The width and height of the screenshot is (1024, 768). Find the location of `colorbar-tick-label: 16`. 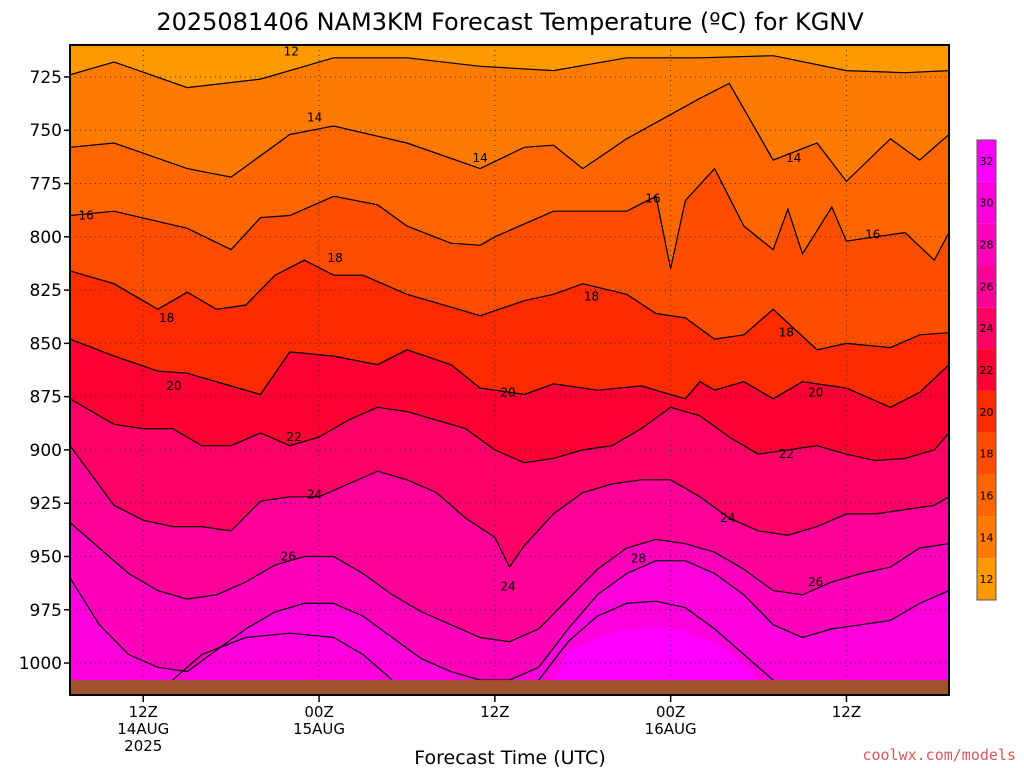

colorbar-tick-label: 16 is located at coordinates (987, 495).